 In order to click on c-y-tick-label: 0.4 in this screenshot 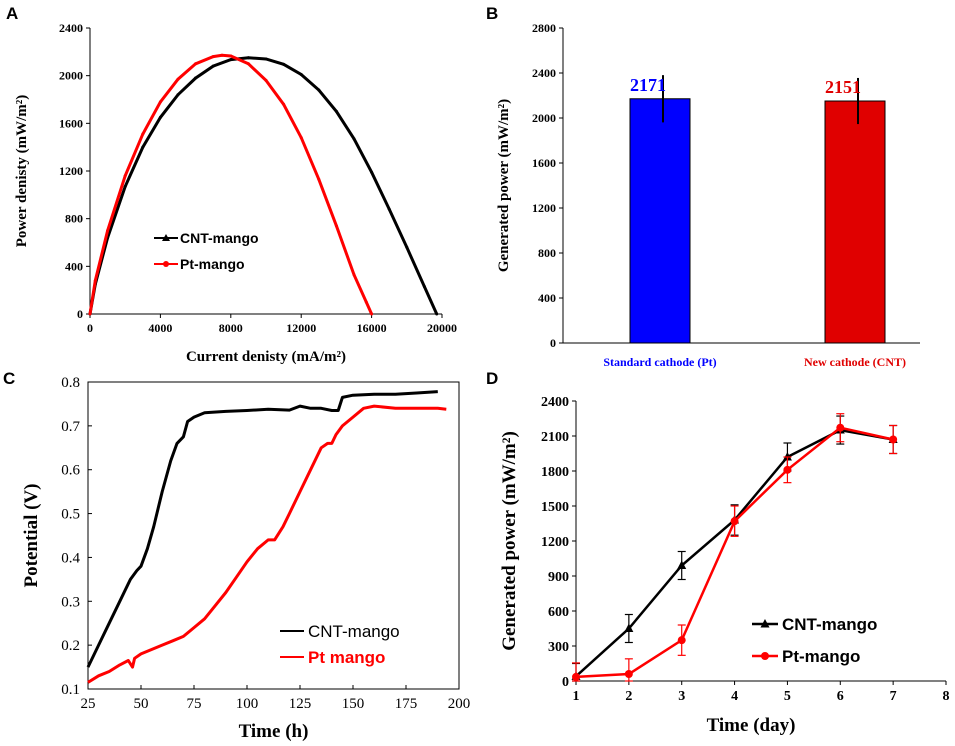, I will do `click(70, 558)`.